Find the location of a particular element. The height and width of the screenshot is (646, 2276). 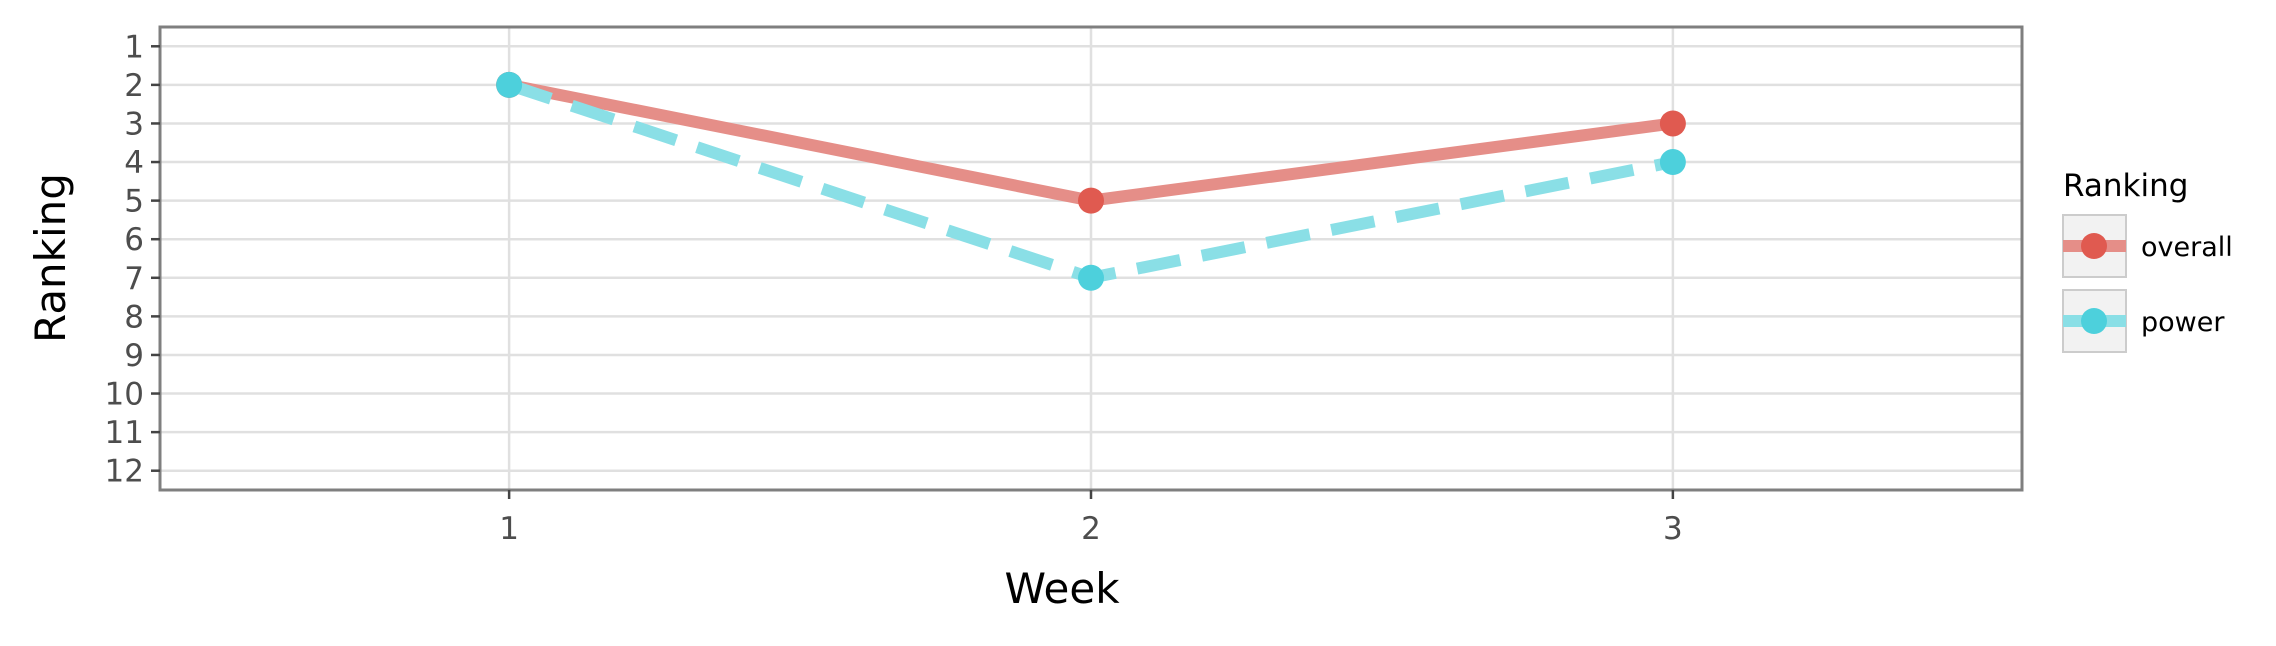

y-tick-label: 6 is located at coordinates (134, 240).